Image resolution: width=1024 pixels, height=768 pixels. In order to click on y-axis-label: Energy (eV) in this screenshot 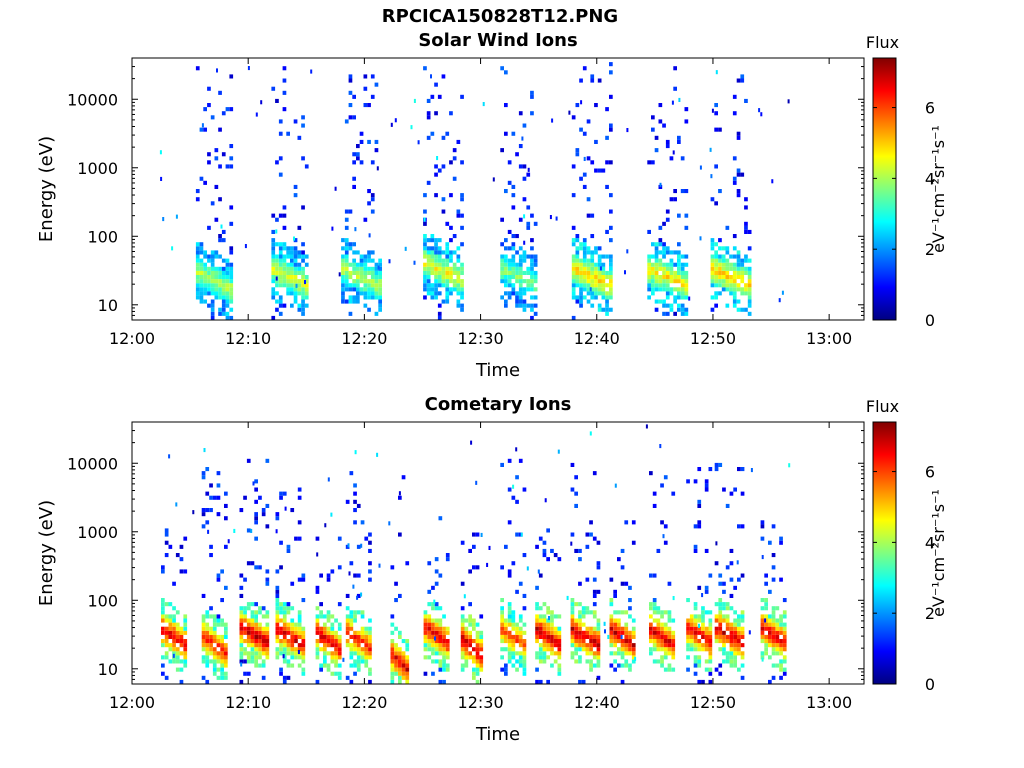, I will do `click(46, 553)`.